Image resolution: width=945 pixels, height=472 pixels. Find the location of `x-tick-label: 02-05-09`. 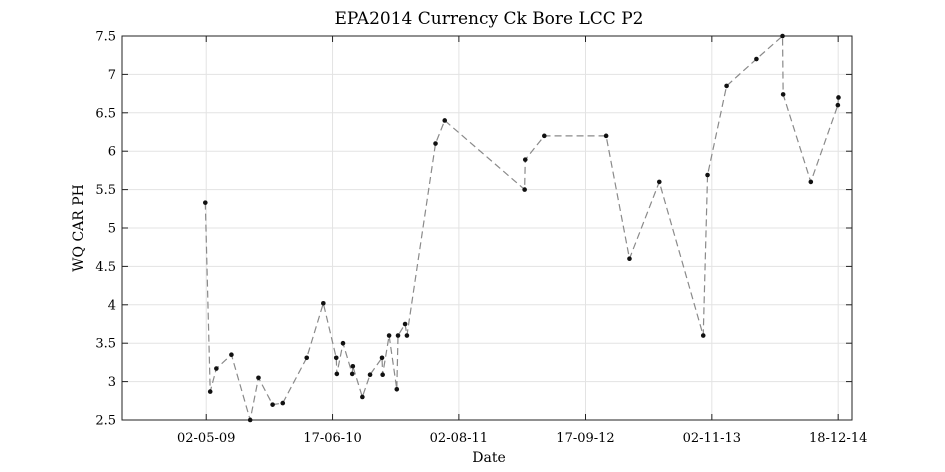

x-tick-label: 02-05-09 is located at coordinates (206, 438).